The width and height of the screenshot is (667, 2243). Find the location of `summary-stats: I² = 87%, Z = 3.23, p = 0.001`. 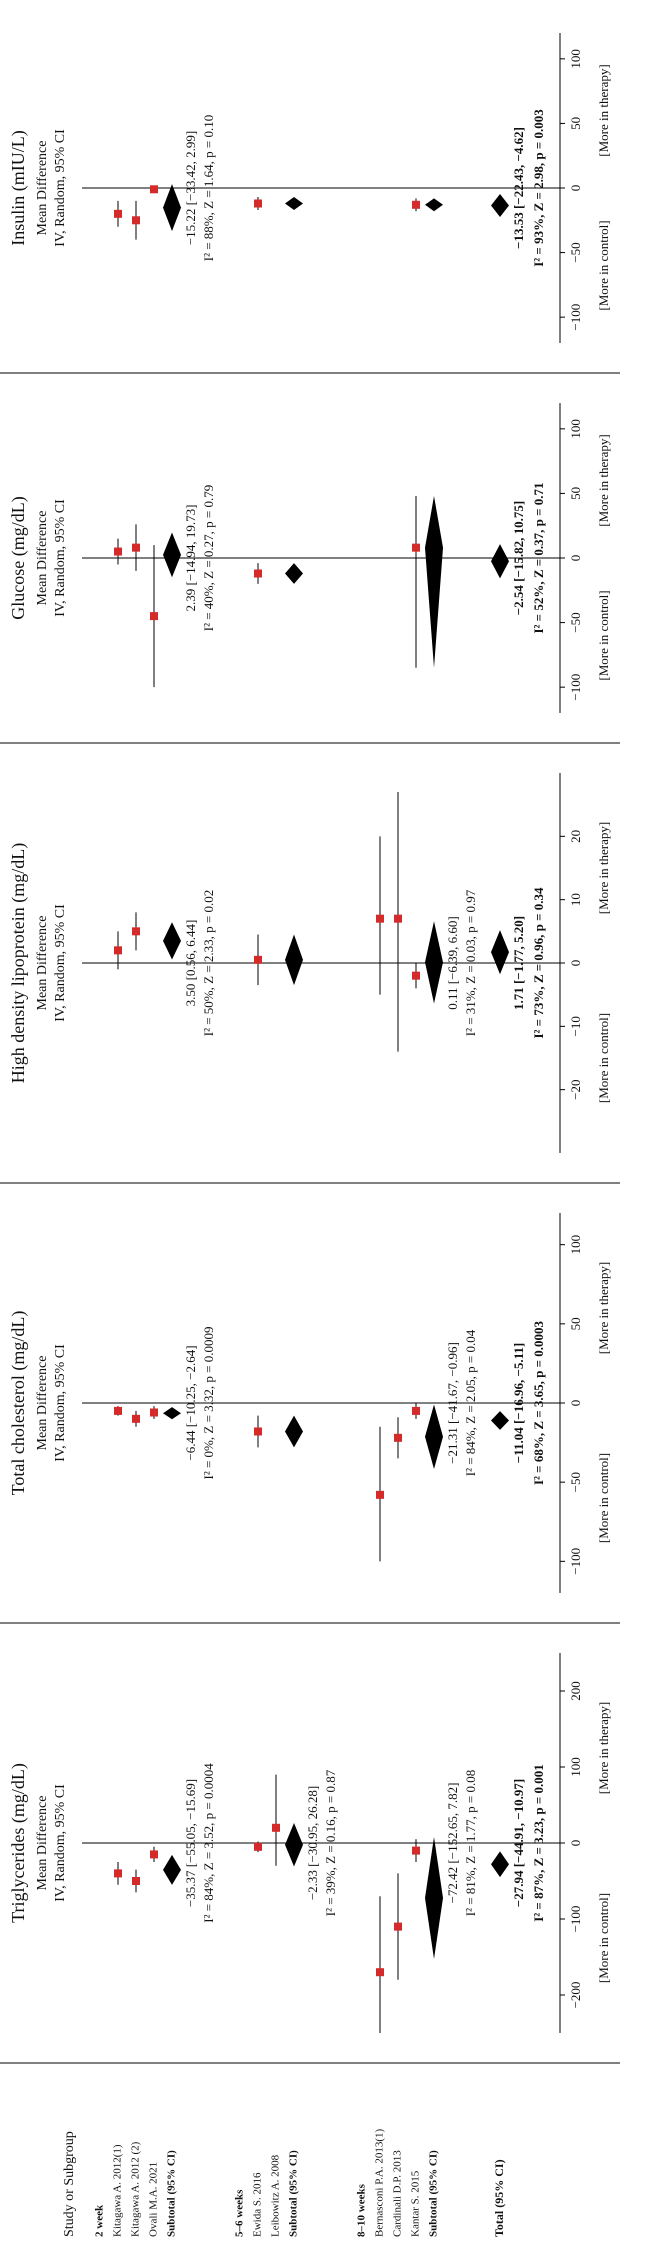

summary-stats: I² = 87%, Z = 3.23, p = 0.001 is located at coordinates (538, 1843).